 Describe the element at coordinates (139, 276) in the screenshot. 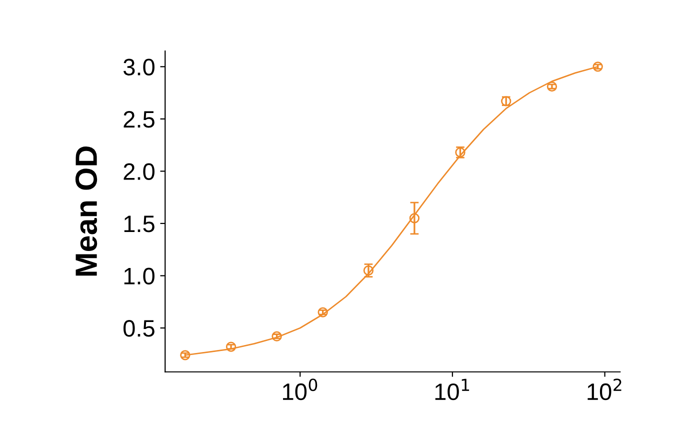

I see `y-tick-label: 1.0` at that location.